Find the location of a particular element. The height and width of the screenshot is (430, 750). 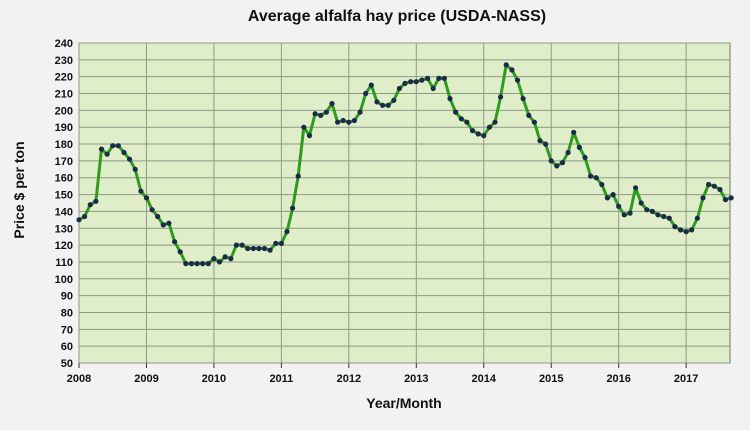

y-tick-label: 110 is located at coordinates (64, 263).